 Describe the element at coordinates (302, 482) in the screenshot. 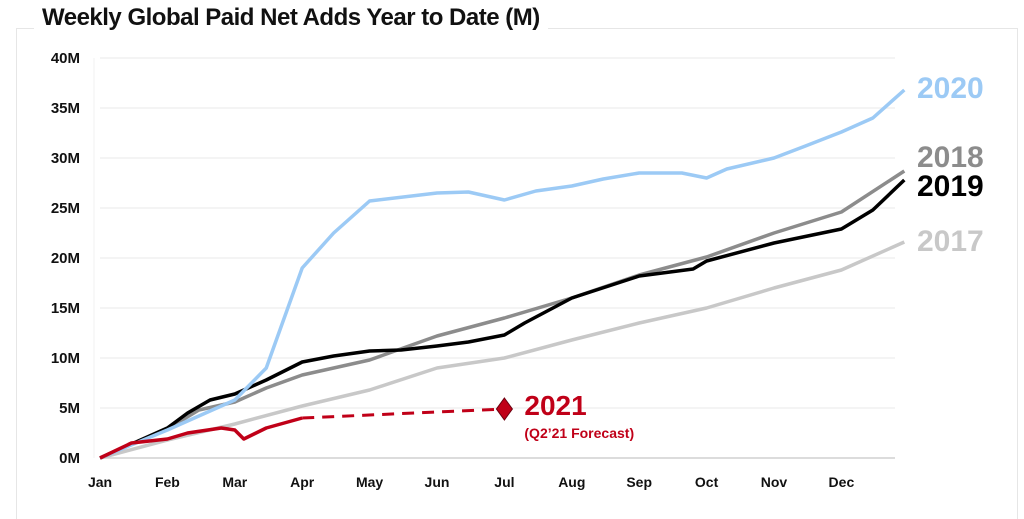

I see `x-tick-label: Apr` at that location.